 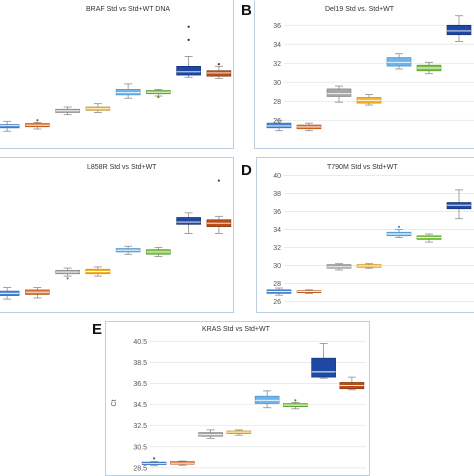 What do you see at coordinates (362, 167) in the screenshot?
I see `panel-d-title: T790M Std vs Std+WT` at bounding box center [362, 167].